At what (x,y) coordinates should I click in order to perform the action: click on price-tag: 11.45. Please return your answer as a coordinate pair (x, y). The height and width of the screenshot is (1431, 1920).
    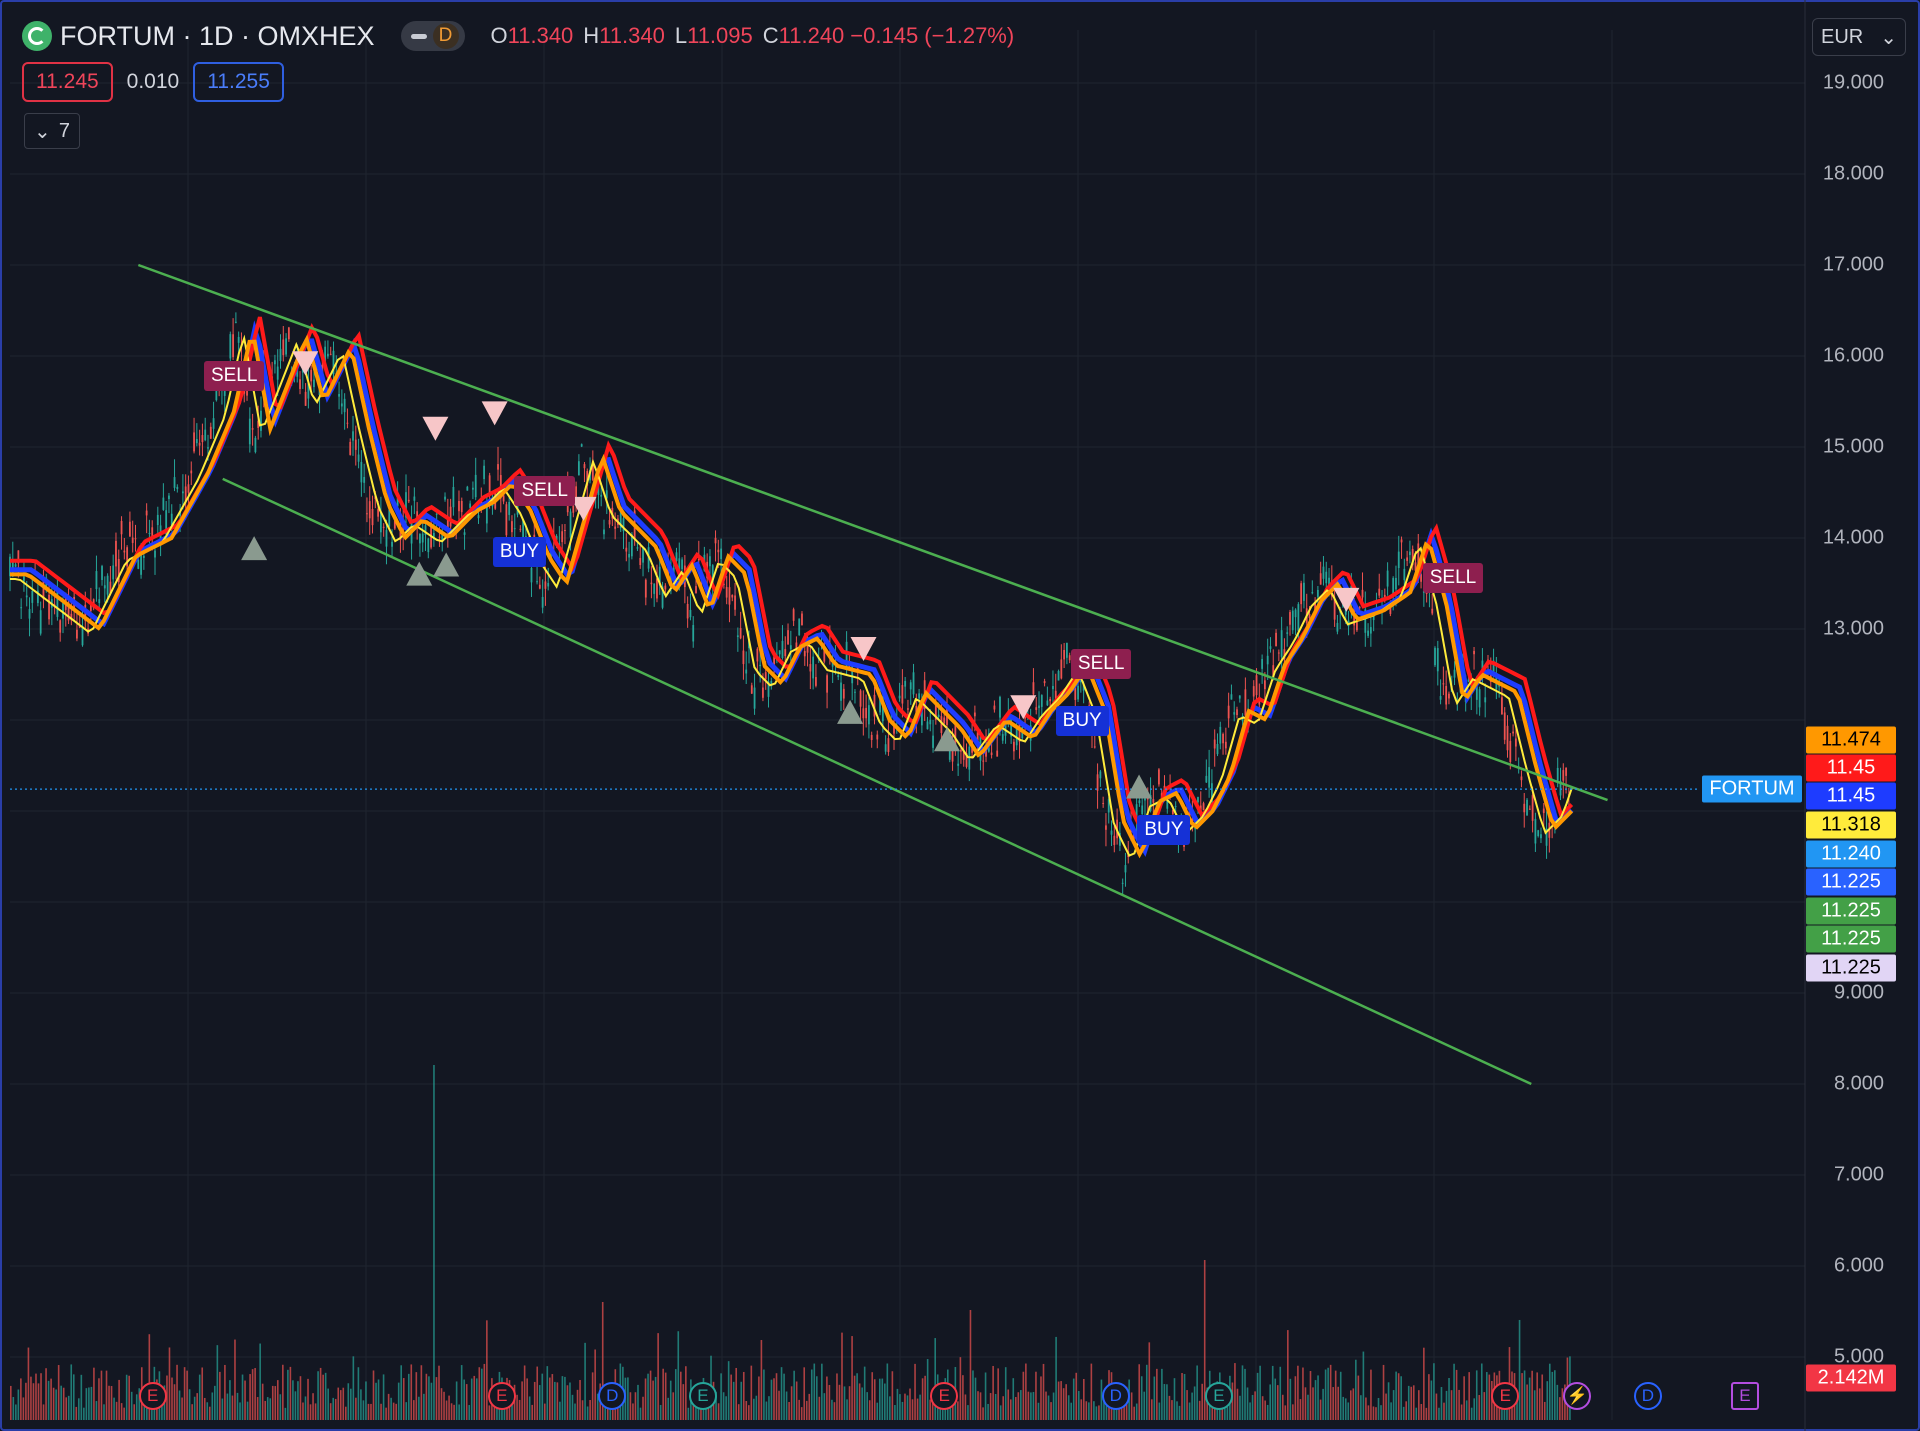
    Looking at the image, I should click on (1851, 796).